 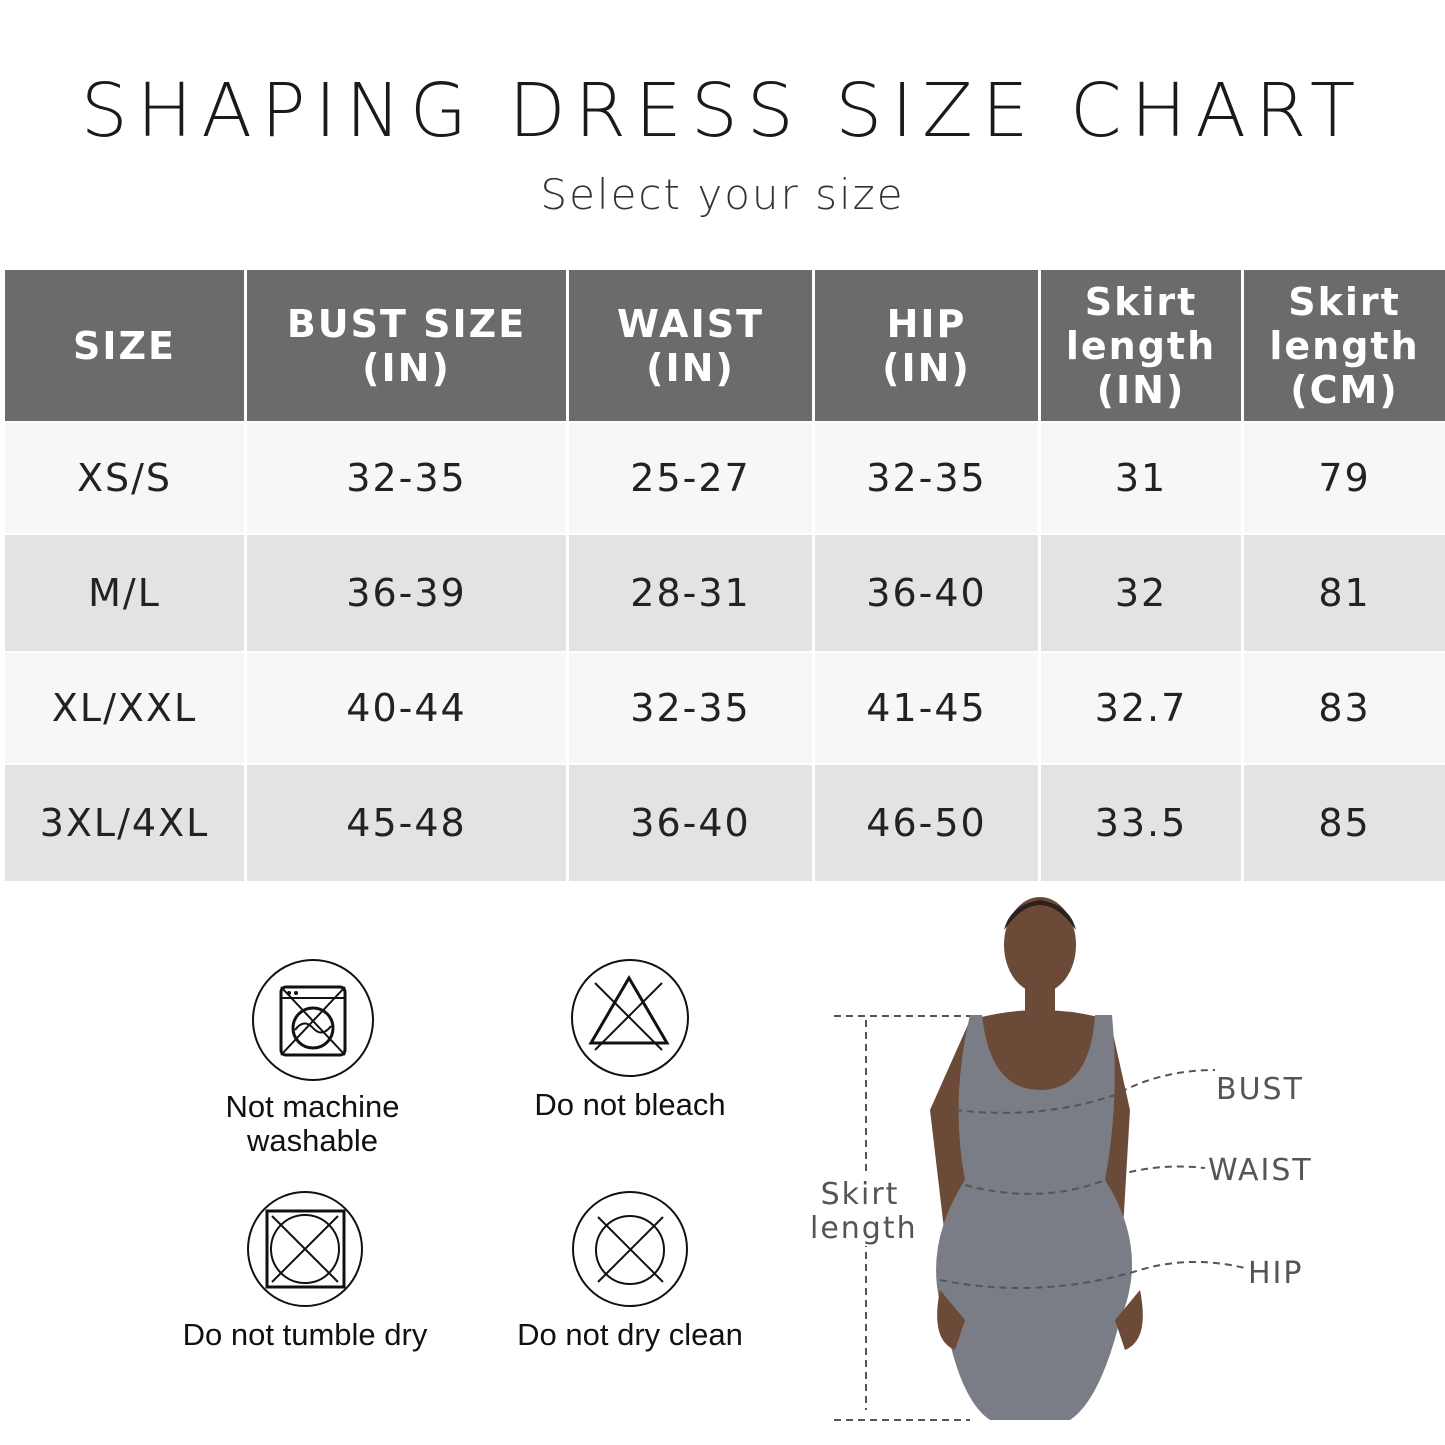 What do you see at coordinates (312, 1106) in the screenshot?
I see `care-label: Not machine` at bounding box center [312, 1106].